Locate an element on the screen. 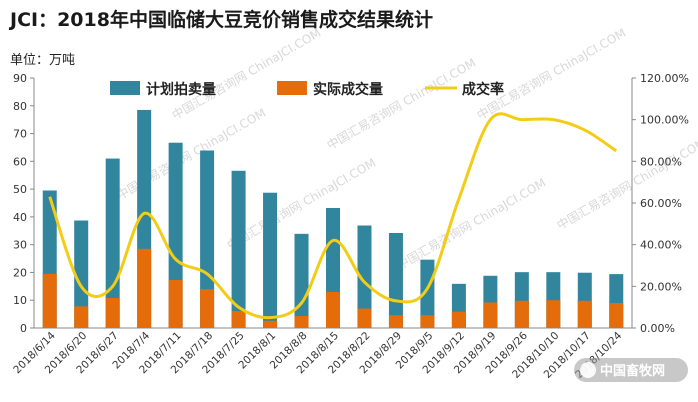 Image resolution: width=698 pixels, height=402 pixels. y-left-tick-label: 0 is located at coordinates (23, 328).